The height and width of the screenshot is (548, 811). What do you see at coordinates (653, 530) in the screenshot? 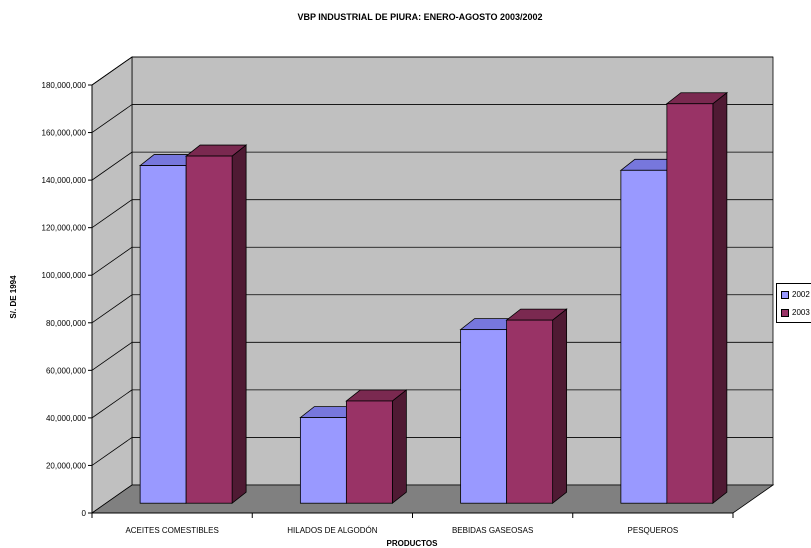
I see `x-tick-label: PESQUEROS` at bounding box center [653, 530].